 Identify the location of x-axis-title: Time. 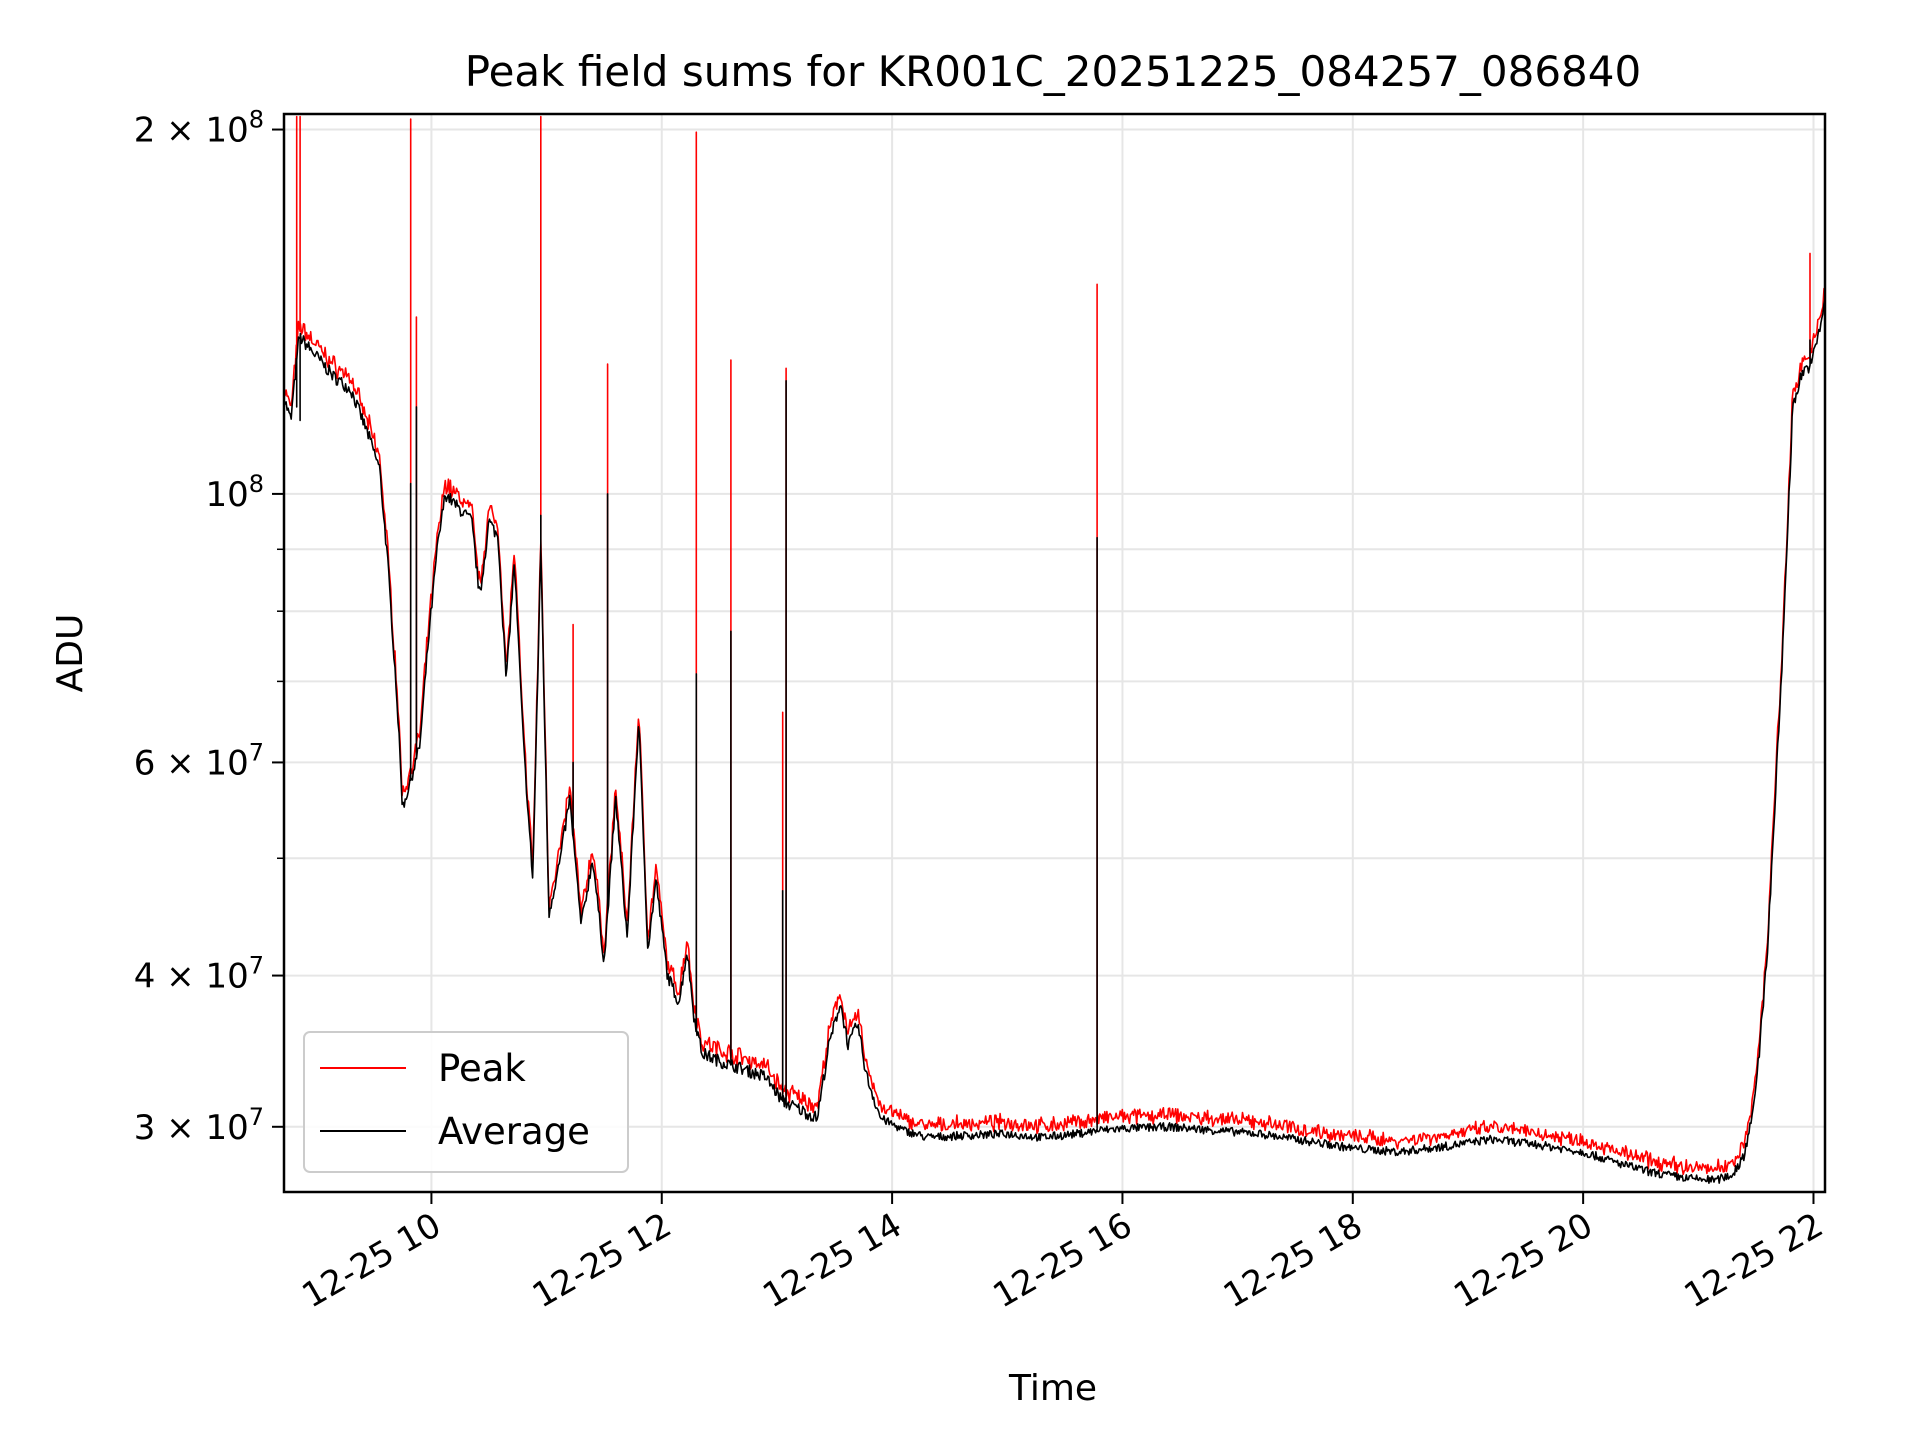
(1052, 1388).